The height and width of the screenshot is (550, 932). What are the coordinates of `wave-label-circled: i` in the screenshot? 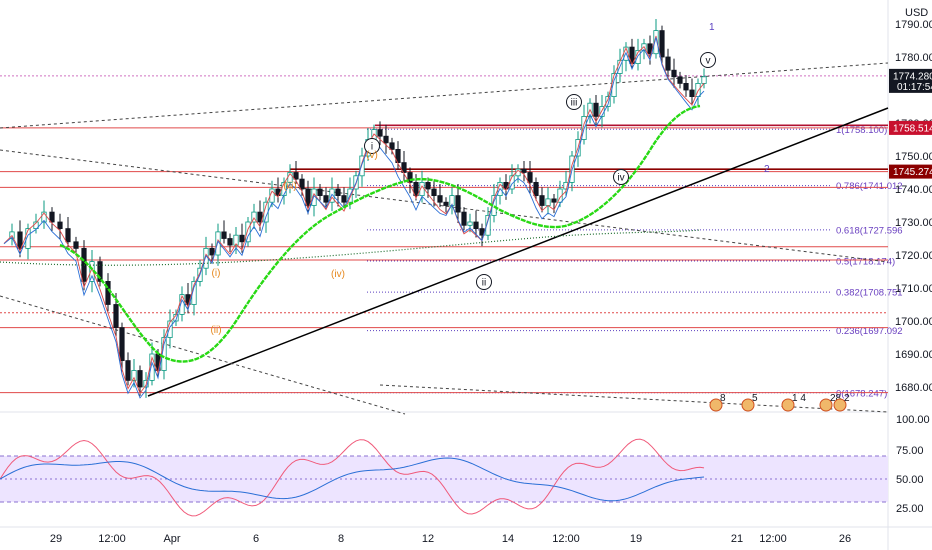 It's located at (372, 147).